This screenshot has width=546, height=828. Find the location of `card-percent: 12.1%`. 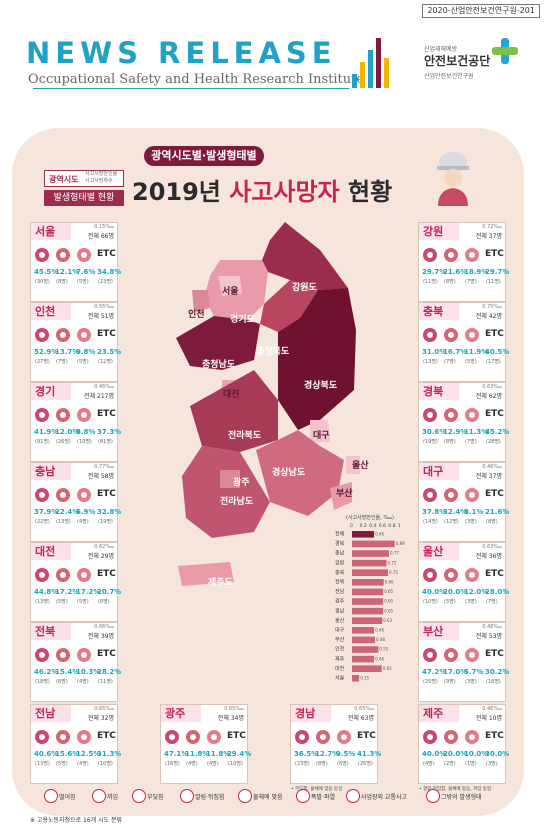

card-percent: 12.1% is located at coordinates (67, 272).